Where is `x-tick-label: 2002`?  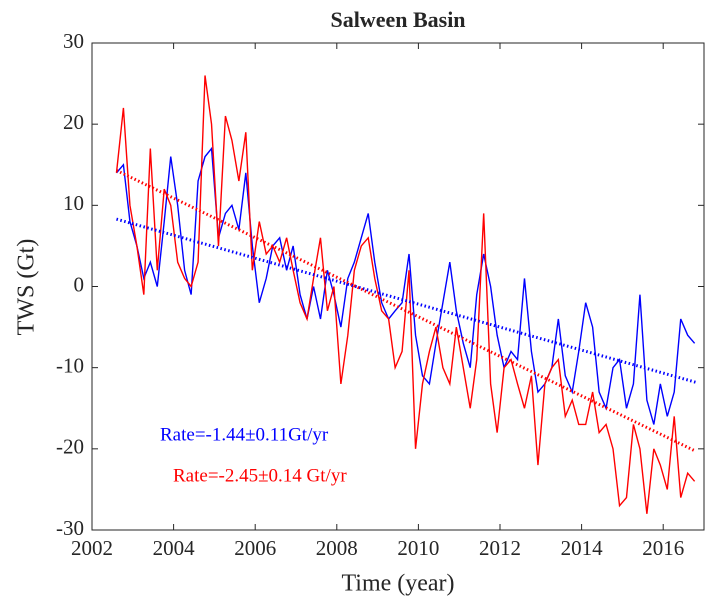
x-tick-label: 2002 is located at coordinates (92, 548).